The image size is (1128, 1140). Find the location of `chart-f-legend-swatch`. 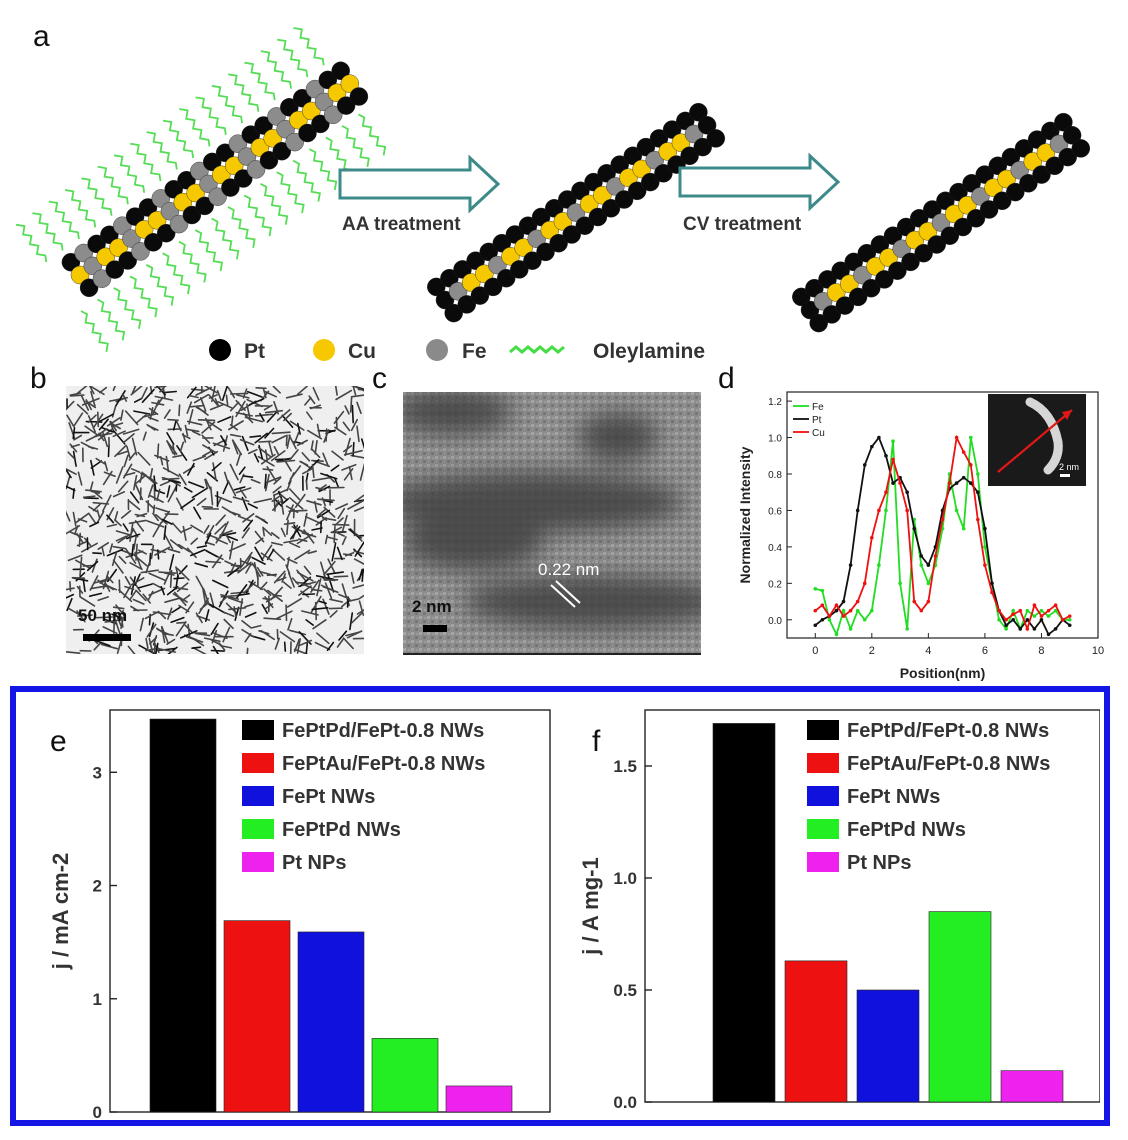

chart-f-legend-swatch is located at coordinates (823, 829).